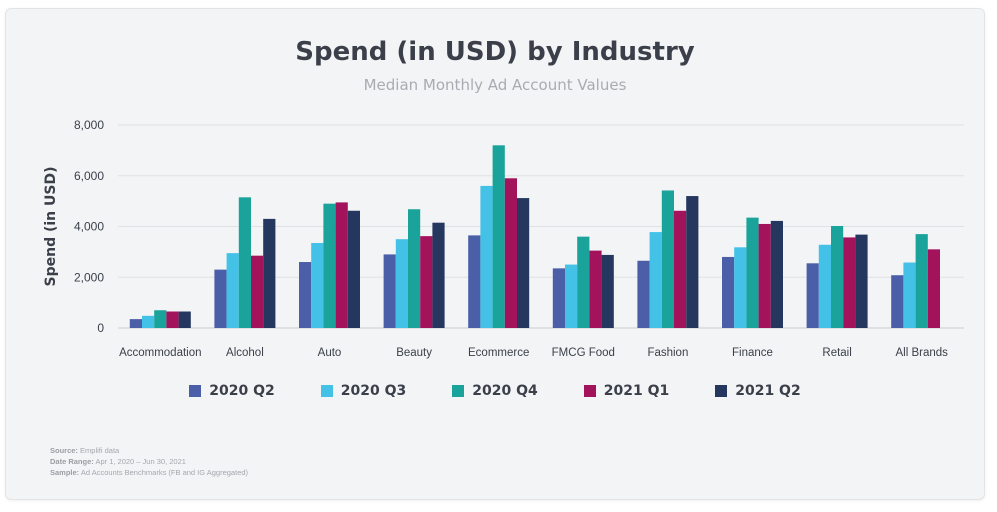  I want to click on x-tick-label: Alcohol, so click(245, 353).